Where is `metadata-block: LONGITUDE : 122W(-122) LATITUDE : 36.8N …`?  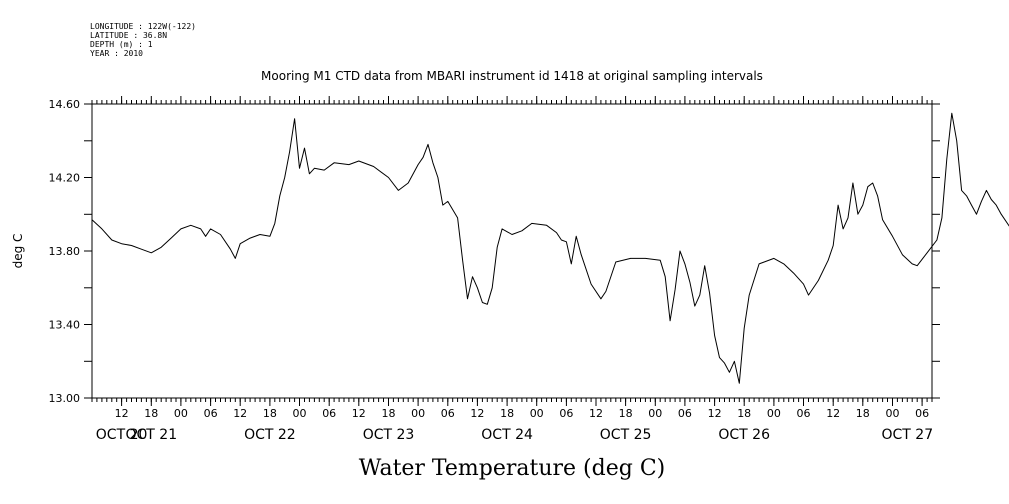
metadata-block: LONGITUDE : 122W(-122) LATITUDE : 36.8N … is located at coordinates (143, 40).